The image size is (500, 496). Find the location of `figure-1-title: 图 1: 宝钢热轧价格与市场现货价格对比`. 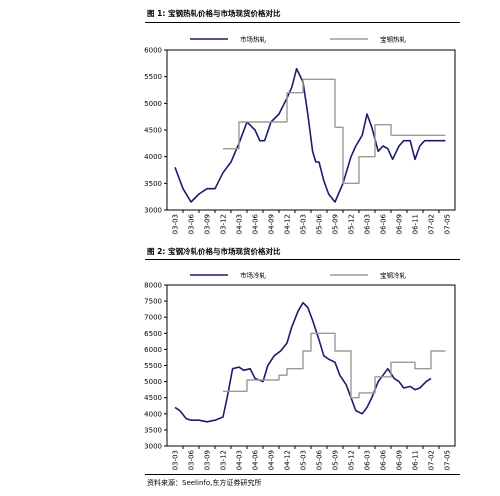

figure-1-title: 图 1: 宝钢热轧价格与市场现货价格对比 is located at coordinates (214, 13).